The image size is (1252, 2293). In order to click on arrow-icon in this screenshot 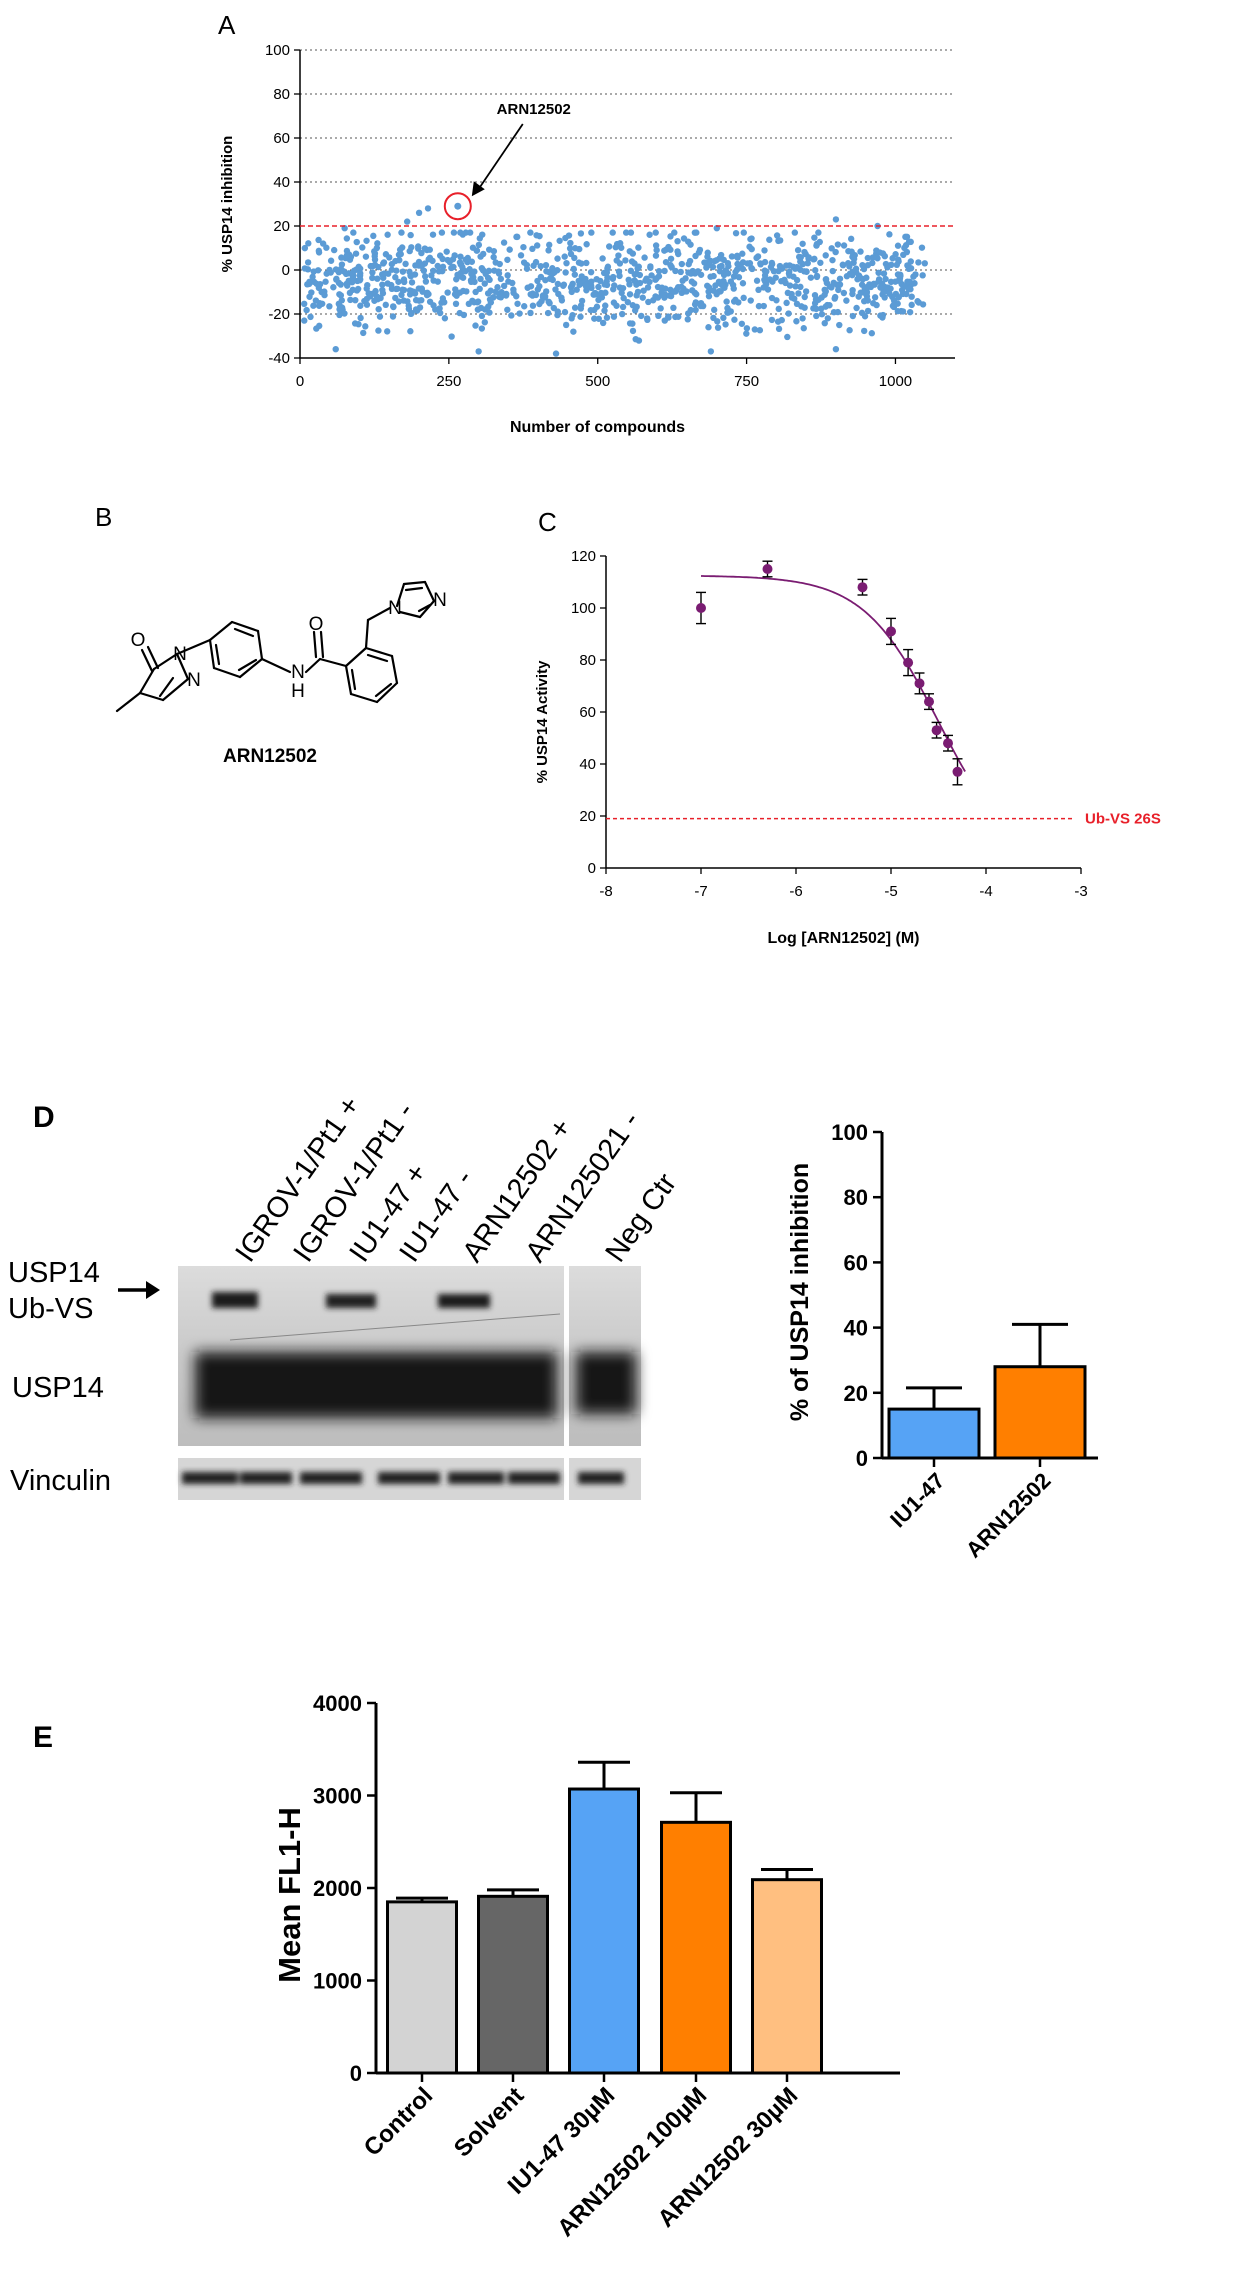, I will do `click(139, 1290)`.